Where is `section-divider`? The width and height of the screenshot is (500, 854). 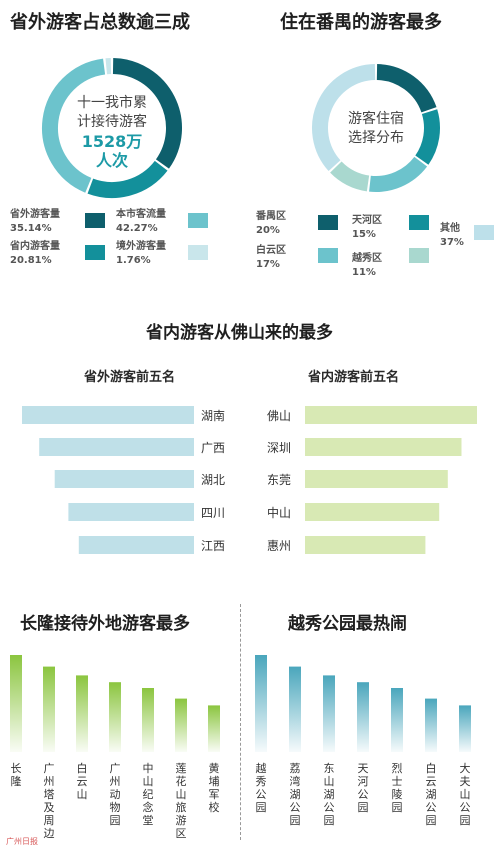 section-divider is located at coordinates (240, 722).